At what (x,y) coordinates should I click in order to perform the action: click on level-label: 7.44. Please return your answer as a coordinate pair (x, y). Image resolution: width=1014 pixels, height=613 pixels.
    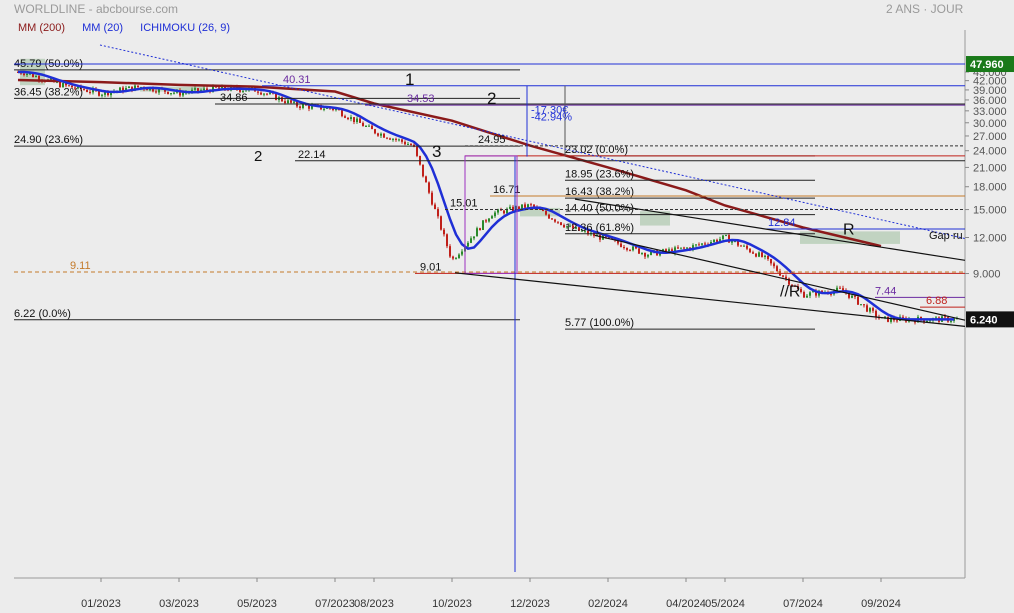
    Looking at the image, I should click on (885, 291).